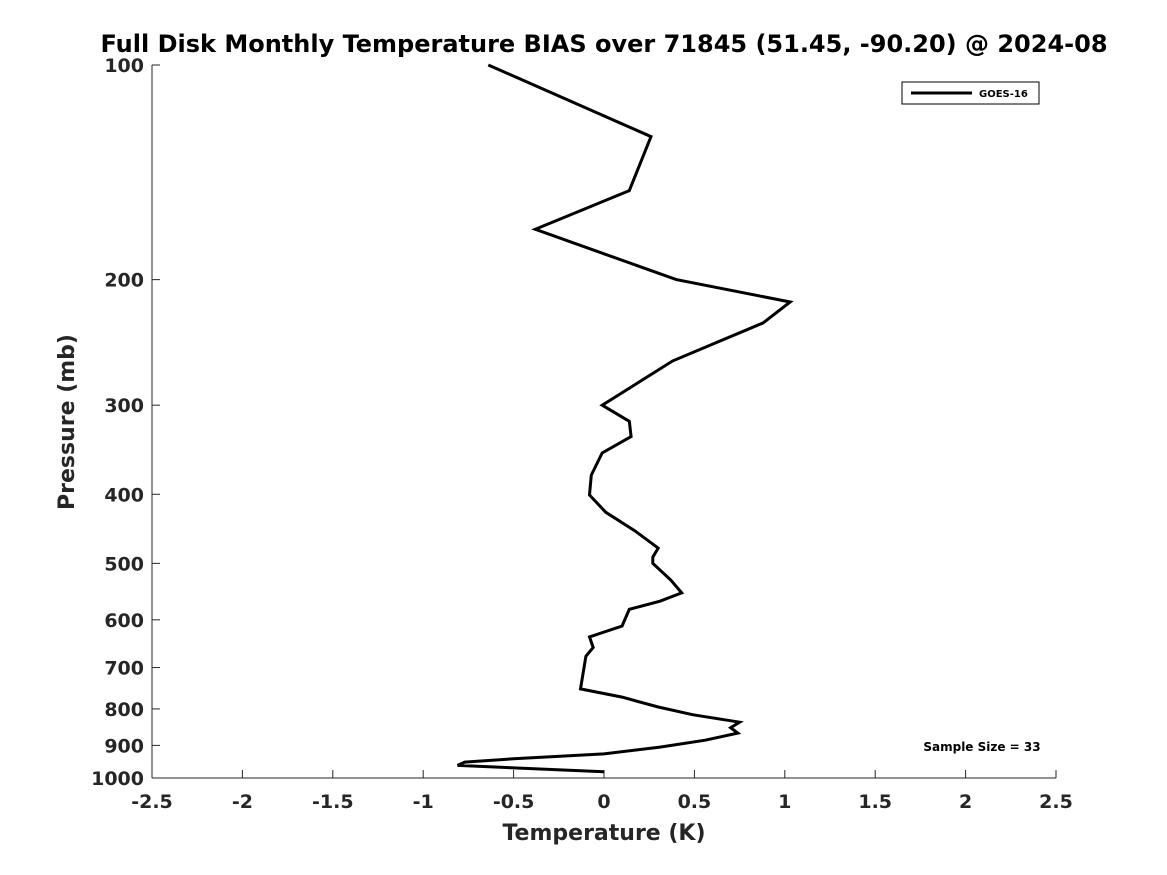 This screenshot has width=1167, height=875. I want to click on legend-entry-goes16: GOES-16, so click(1003, 94).